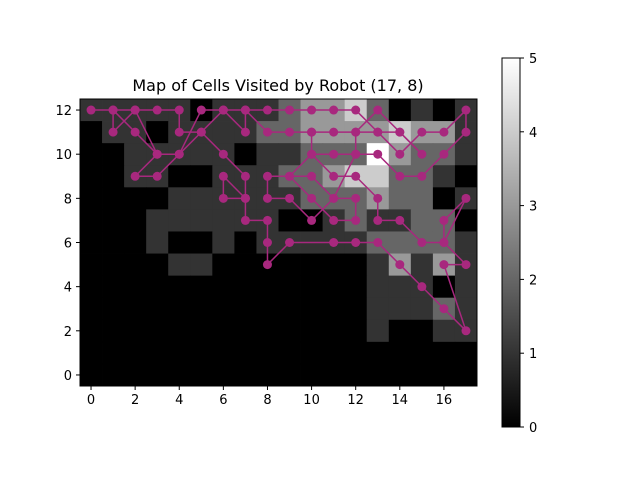 This screenshot has width=640, height=480. What do you see at coordinates (91, 400) in the screenshot?
I see `x-tick-label: 0` at bounding box center [91, 400].